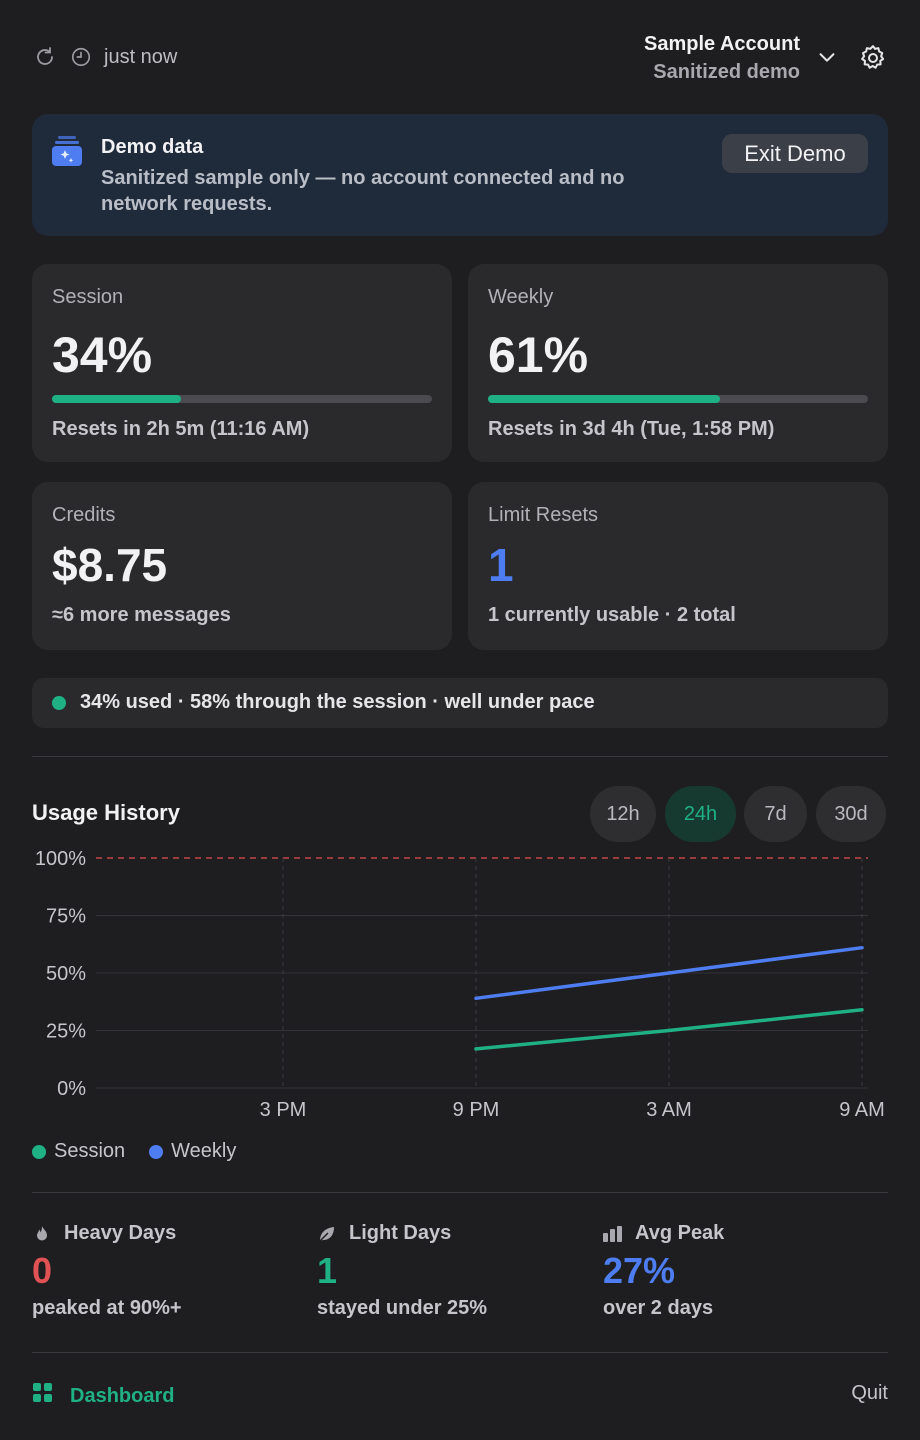 This screenshot has width=920, height=1440. What do you see at coordinates (106, 813) in the screenshot?
I see `usage-history-title: Usage History` at bounding box center [106, 813].